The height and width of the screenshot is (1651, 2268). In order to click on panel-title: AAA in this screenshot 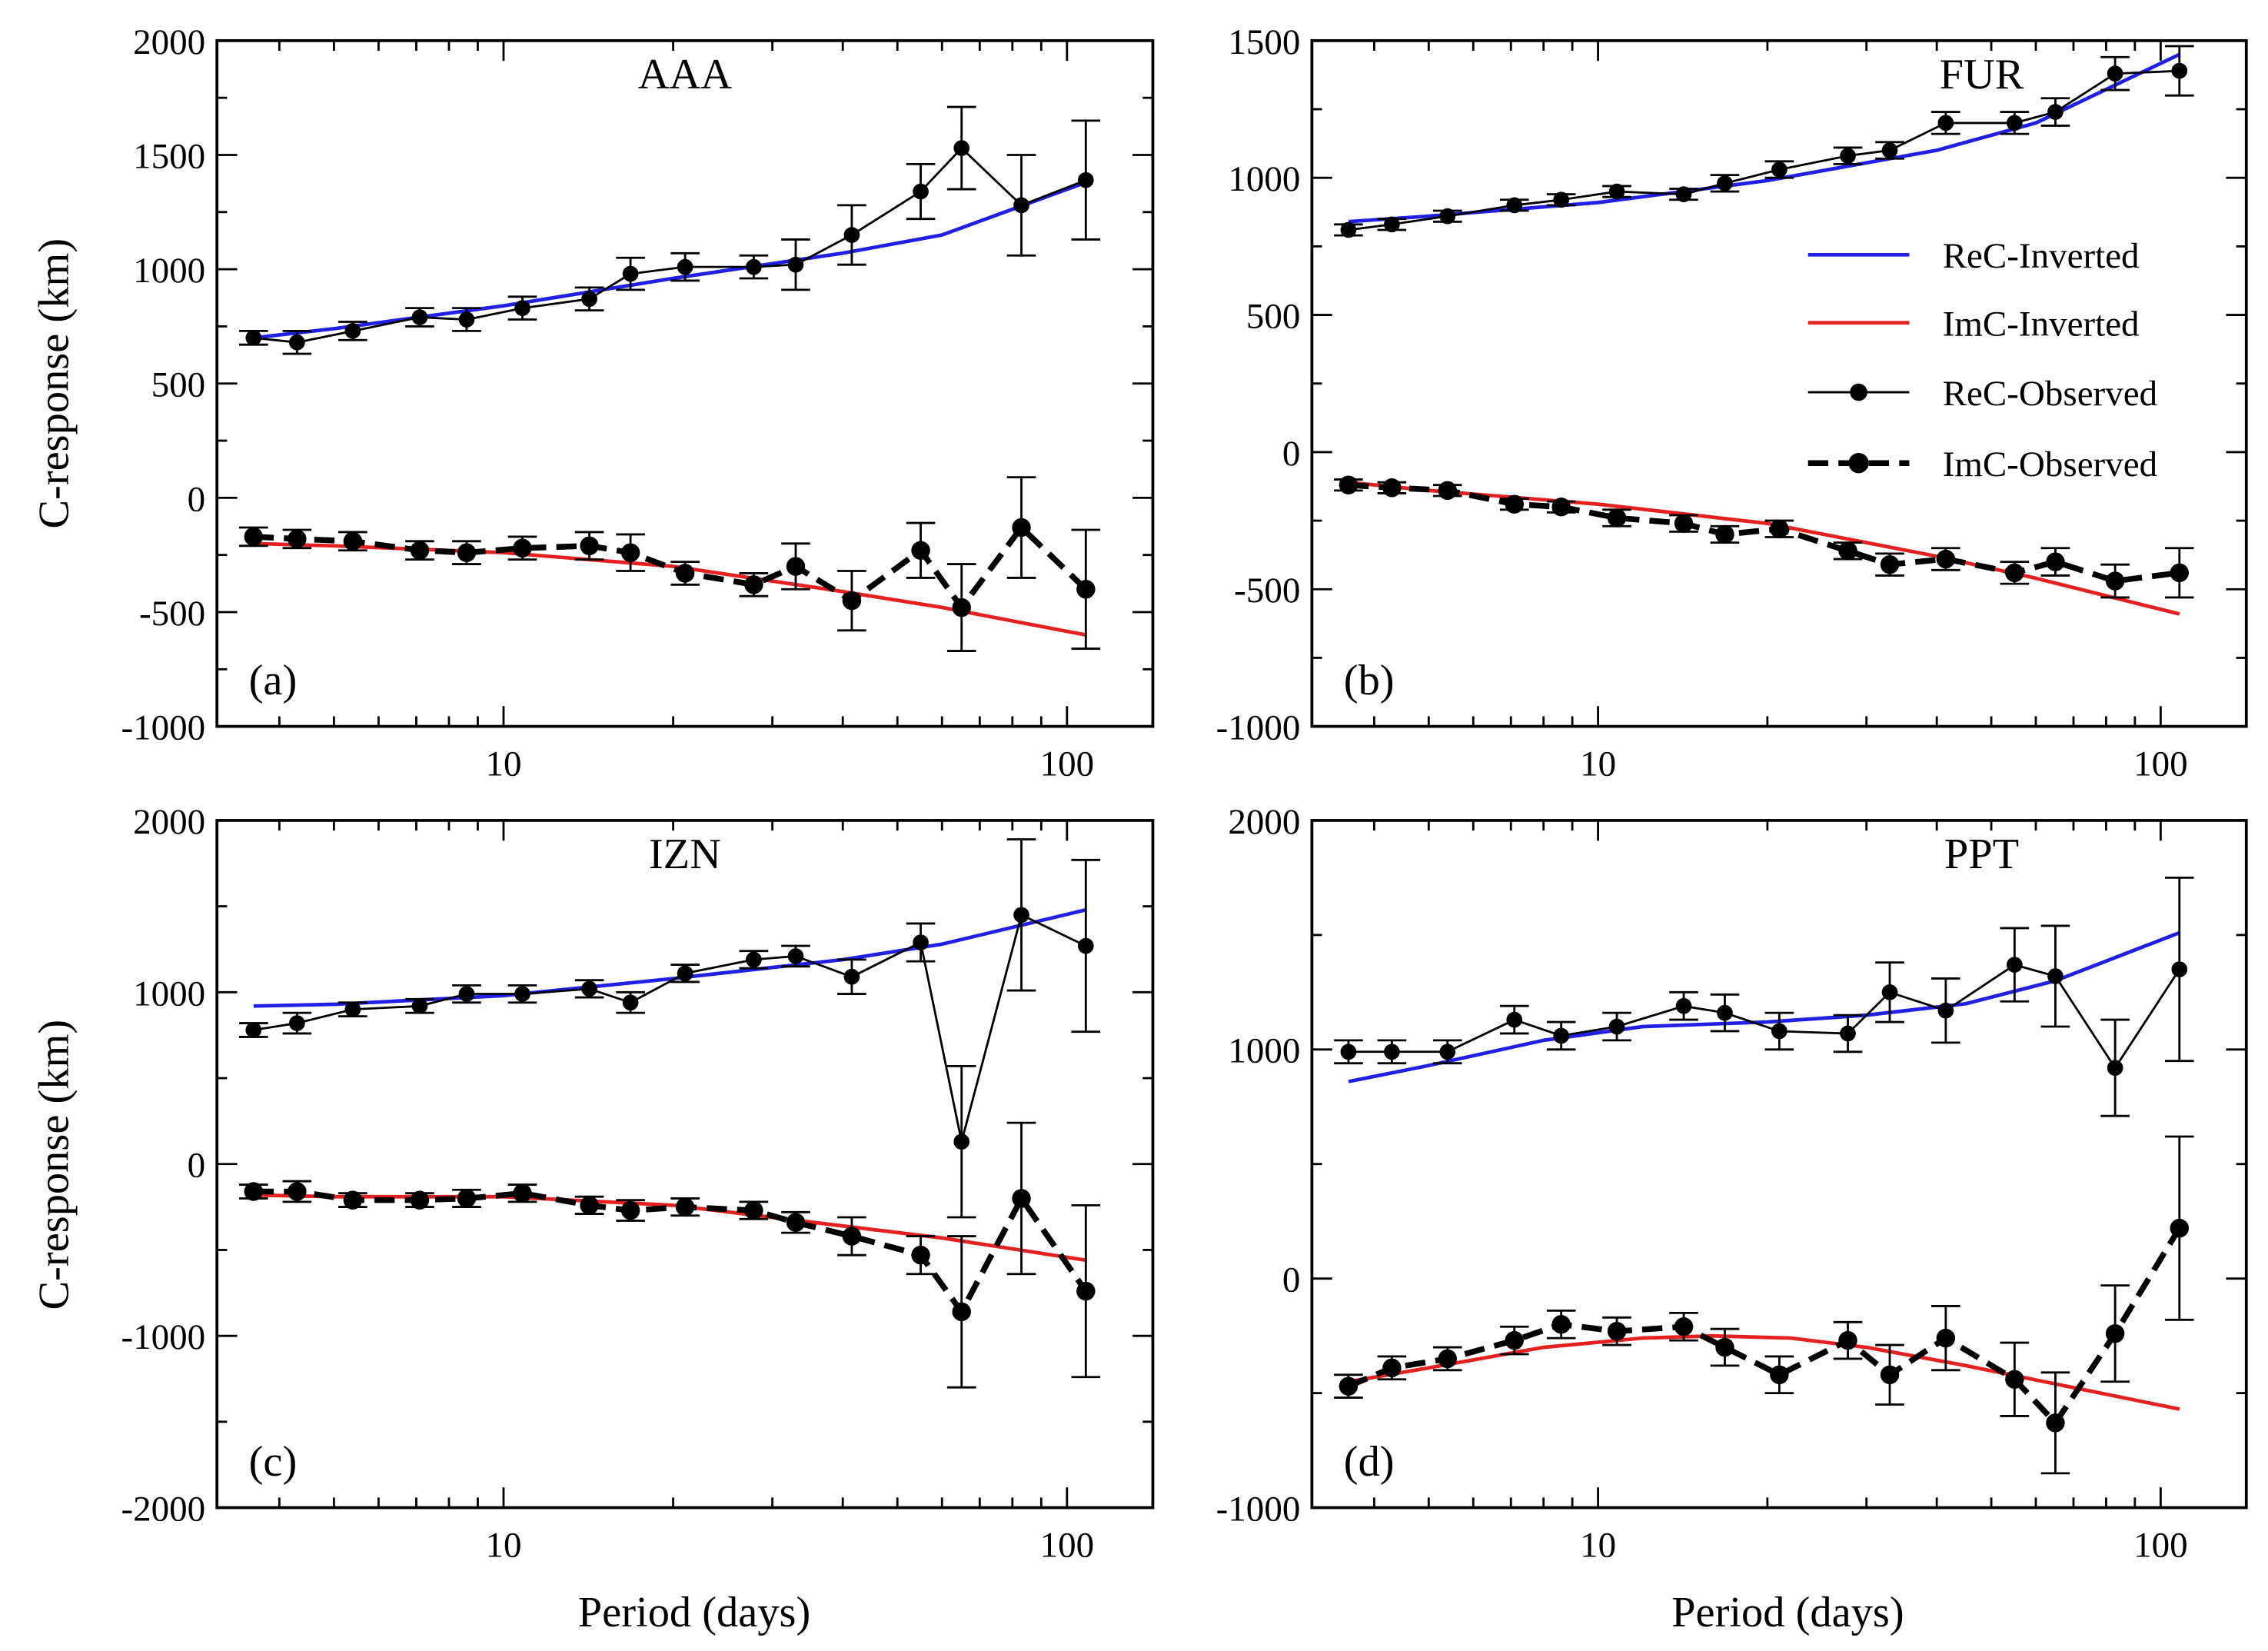, I will do `click(686, 74)`.